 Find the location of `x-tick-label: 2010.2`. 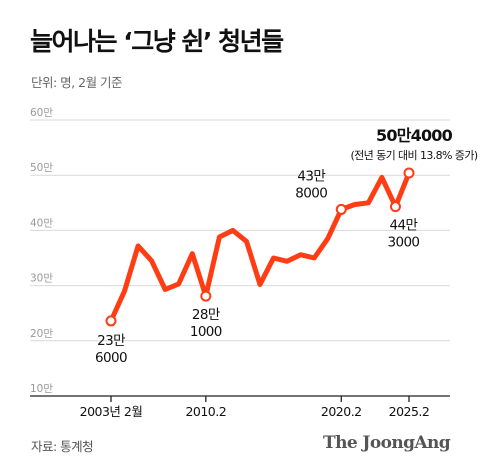

x-tick-label: 2010.2 is located at coordinates (205, 411).